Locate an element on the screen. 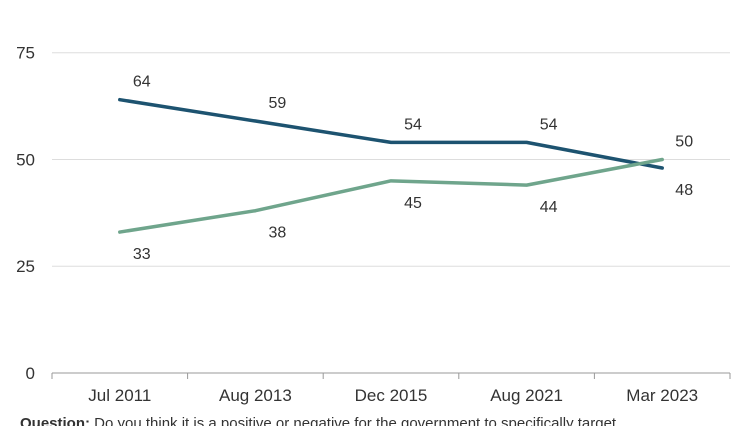 This screenshot has height=426, width=747. y-tick-label: 75 is located at coordinates (25, 53).